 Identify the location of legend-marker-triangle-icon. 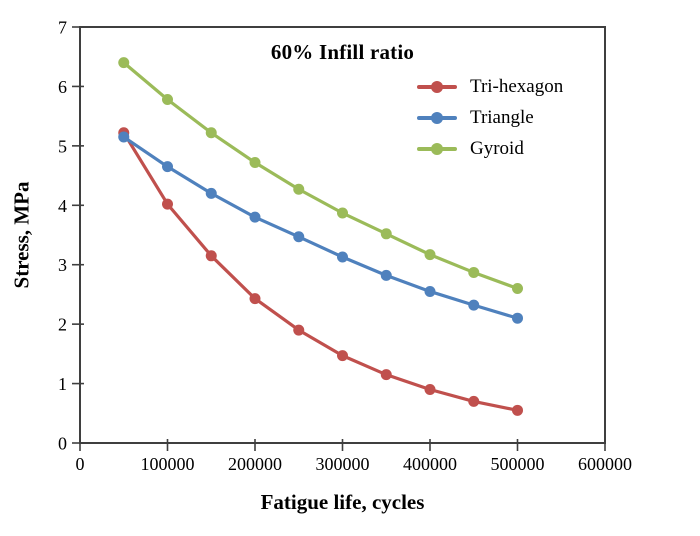
(437, 117).